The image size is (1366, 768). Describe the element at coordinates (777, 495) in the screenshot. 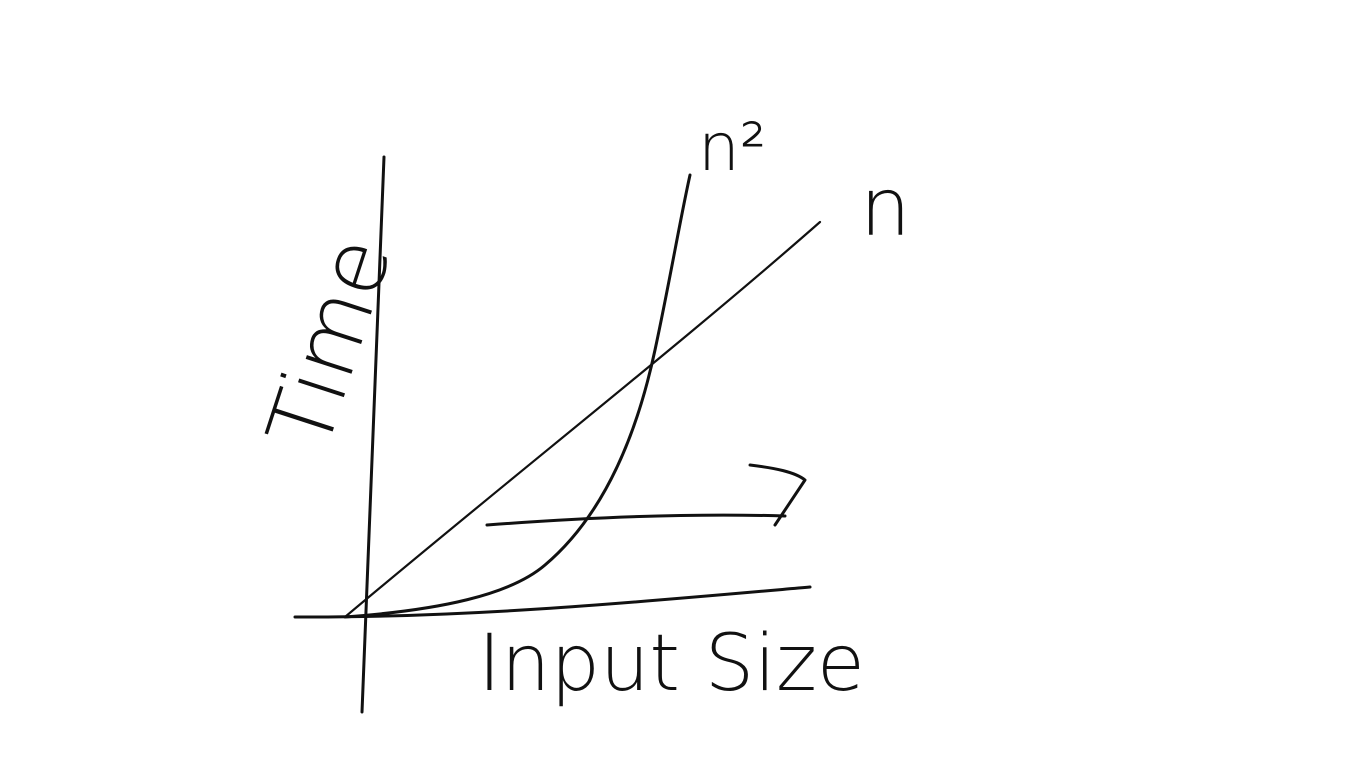

I see `arrow-head` at that location.